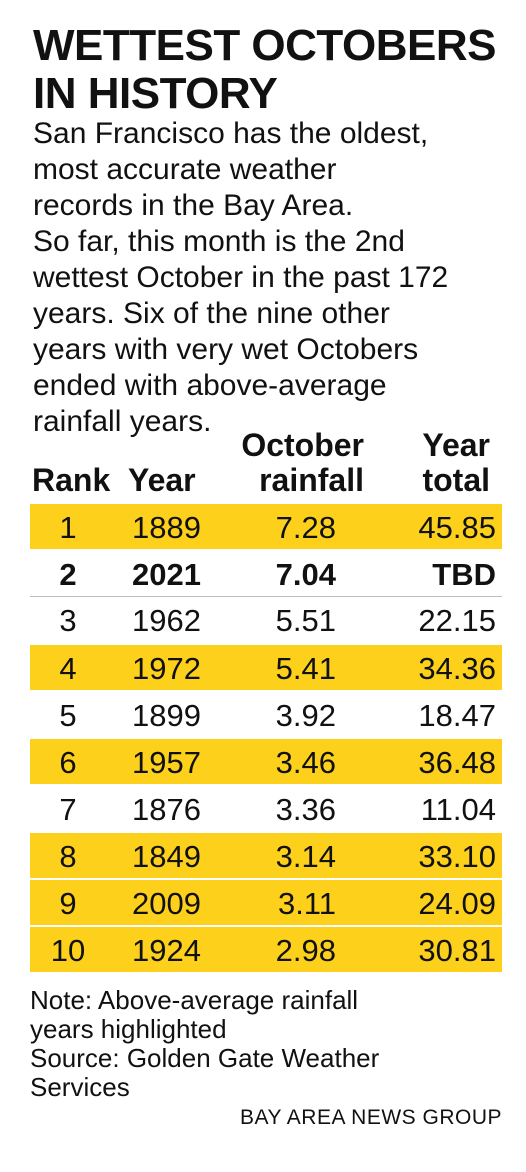  Describe the element at coordinates (266, 666) in the screenshot. I see `table-row: 4 1972 5.41 34.36` at that location.